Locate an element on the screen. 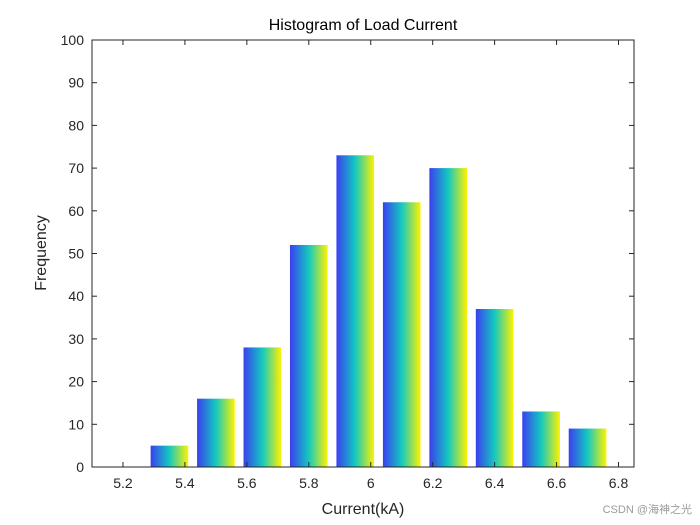 Image resolution: width=700 pixels, height=525 pixels. x-tick-label: 6.4 is located at coordinates (495, 483).